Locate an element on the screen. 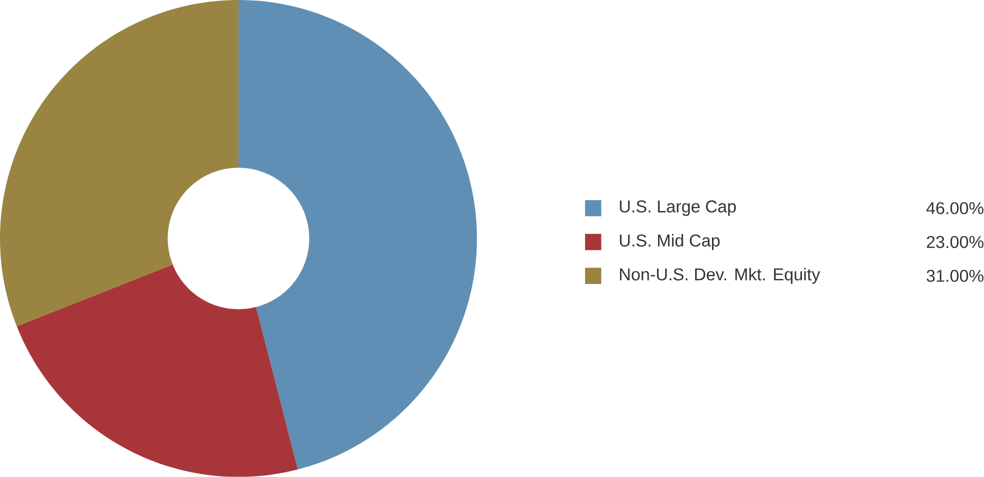  data-label: 31.00% is located at coordinates (955, 276).